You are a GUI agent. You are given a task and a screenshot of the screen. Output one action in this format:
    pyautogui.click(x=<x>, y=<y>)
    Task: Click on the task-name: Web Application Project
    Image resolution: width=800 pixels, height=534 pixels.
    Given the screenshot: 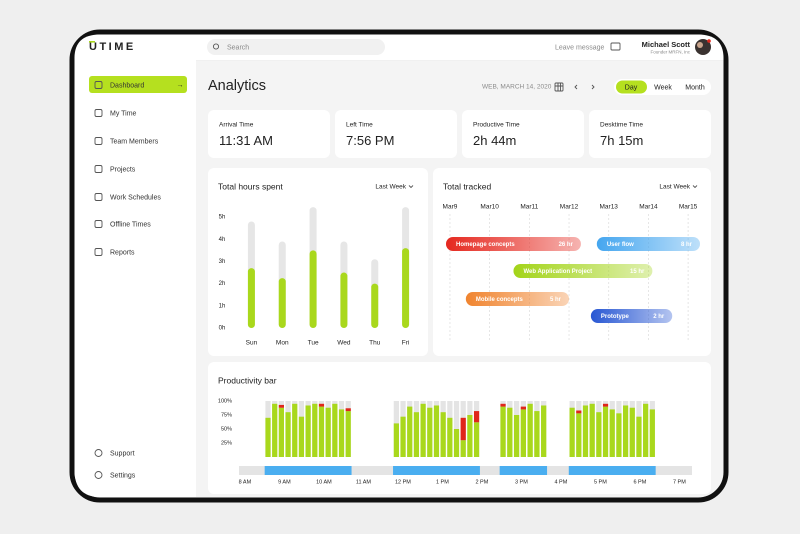 What is the action you would take?
    pyautogui.click(x=557, y=272)
    